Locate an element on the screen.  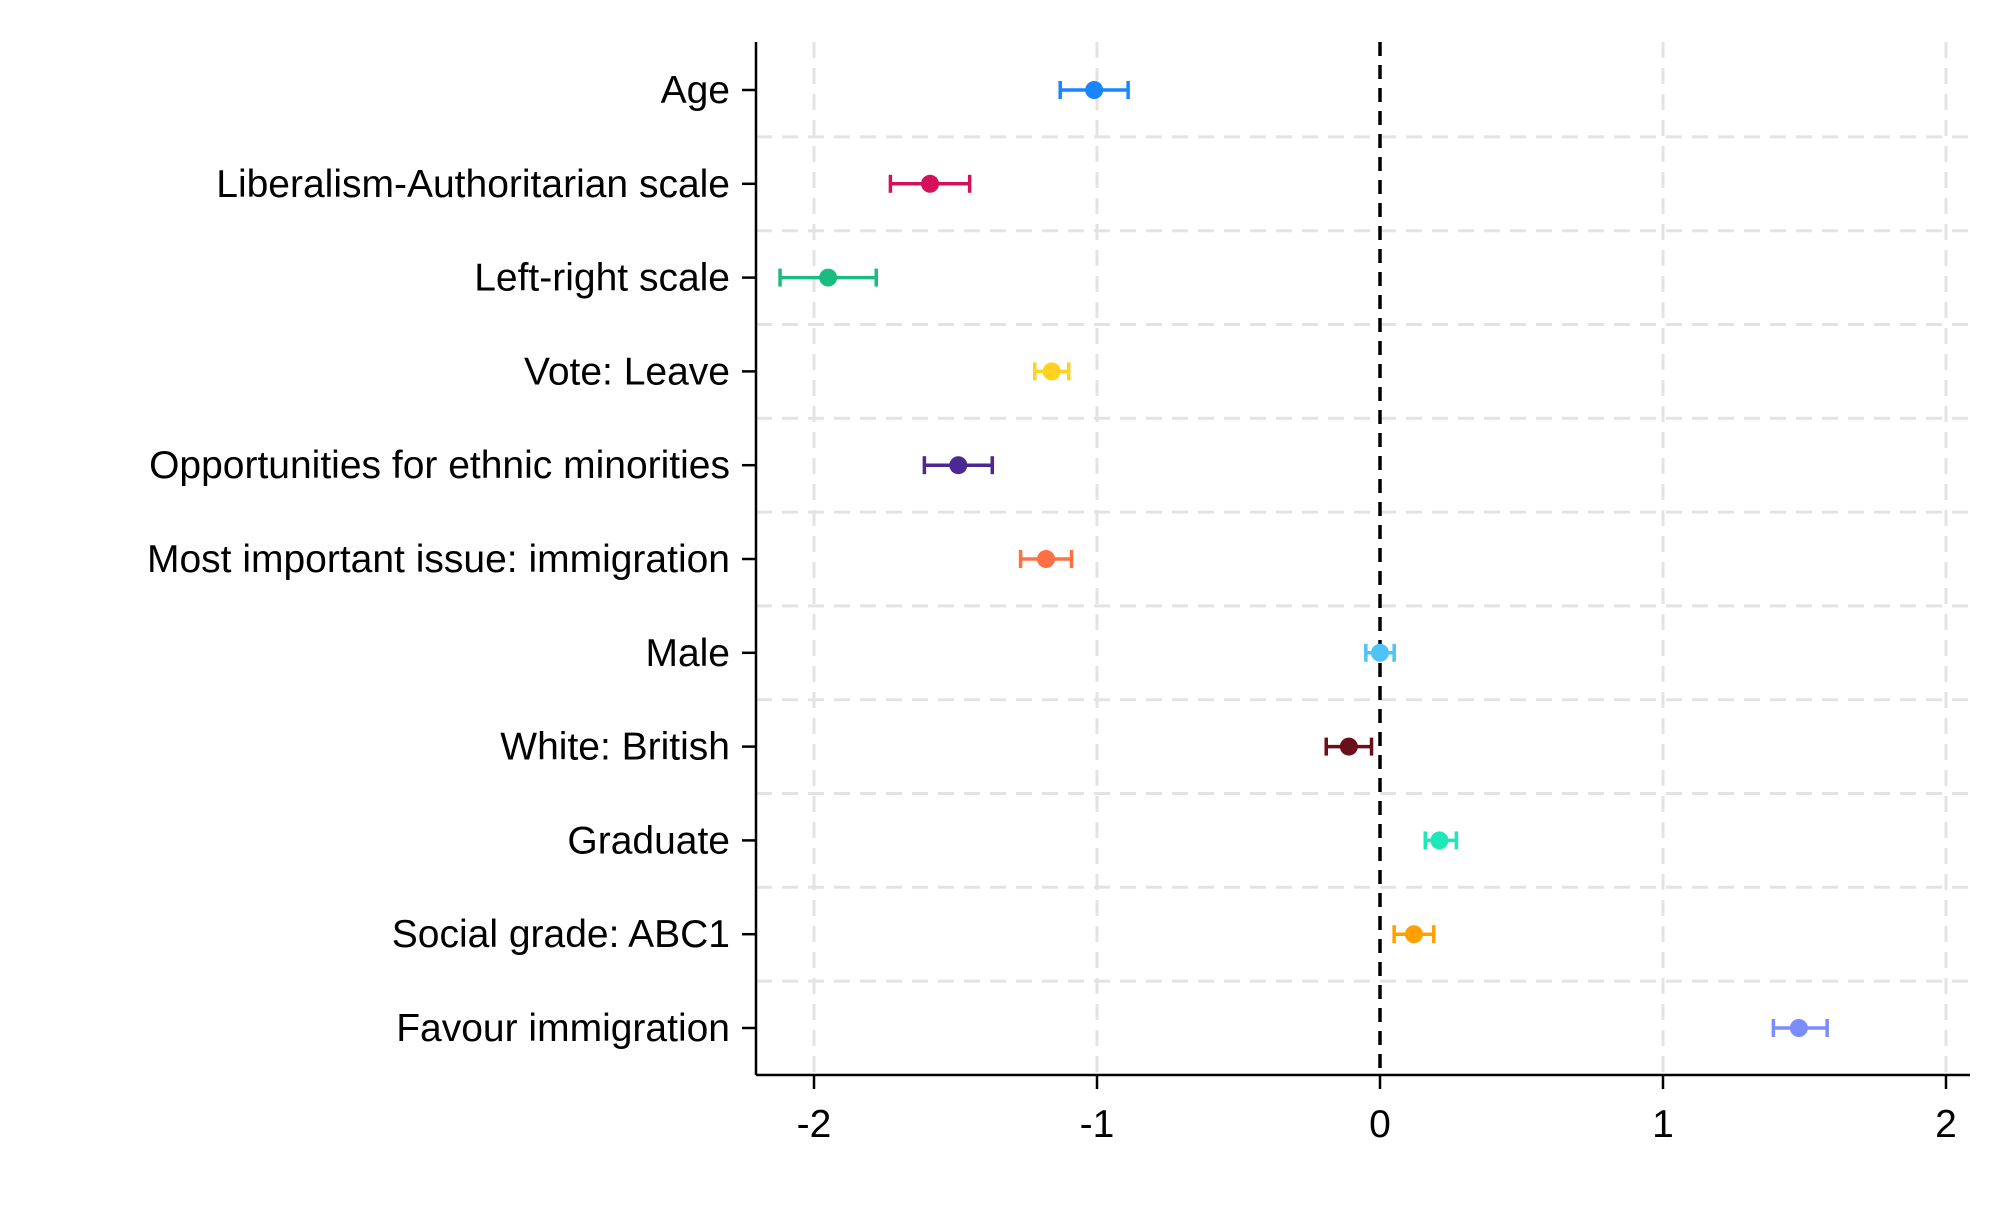
category-label: Liberalism-Authoritarian scale is located at coordinates (473, 184).